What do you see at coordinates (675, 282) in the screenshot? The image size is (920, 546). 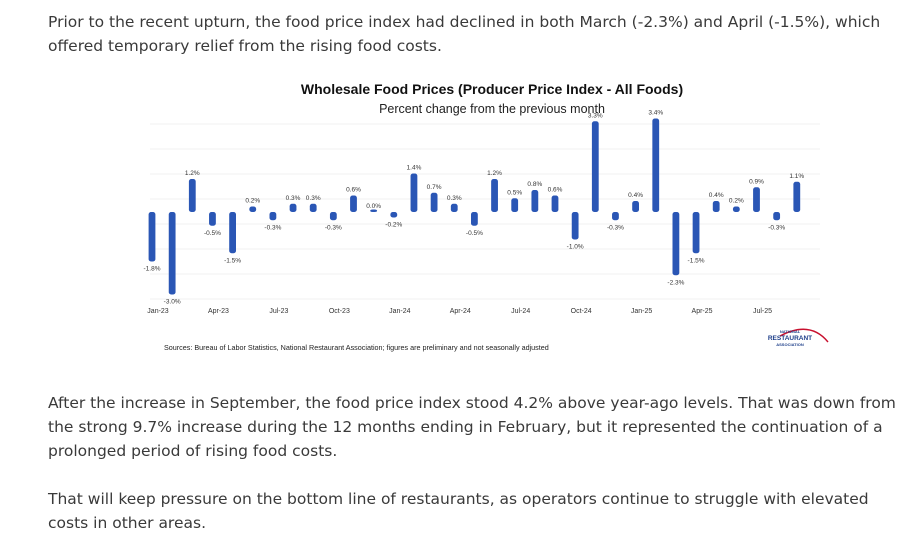 I see `data-label: -2.3%` at bounding box center [675, 282].